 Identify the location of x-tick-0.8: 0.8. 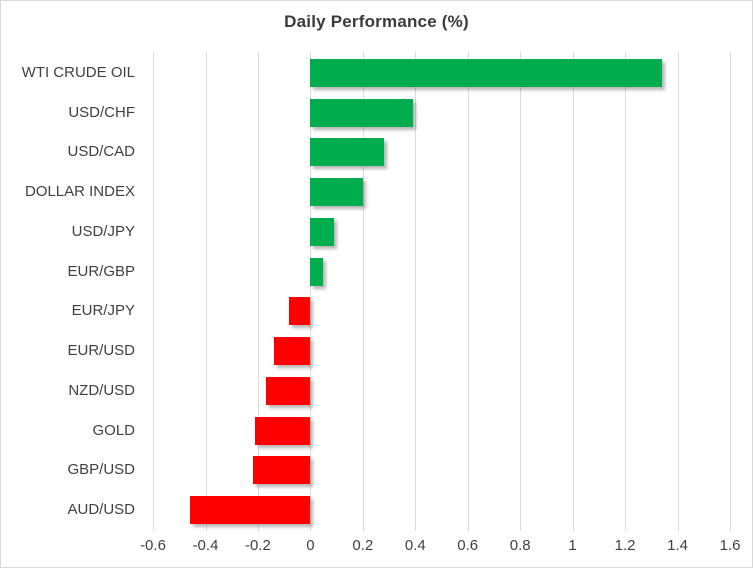
(520, 545).